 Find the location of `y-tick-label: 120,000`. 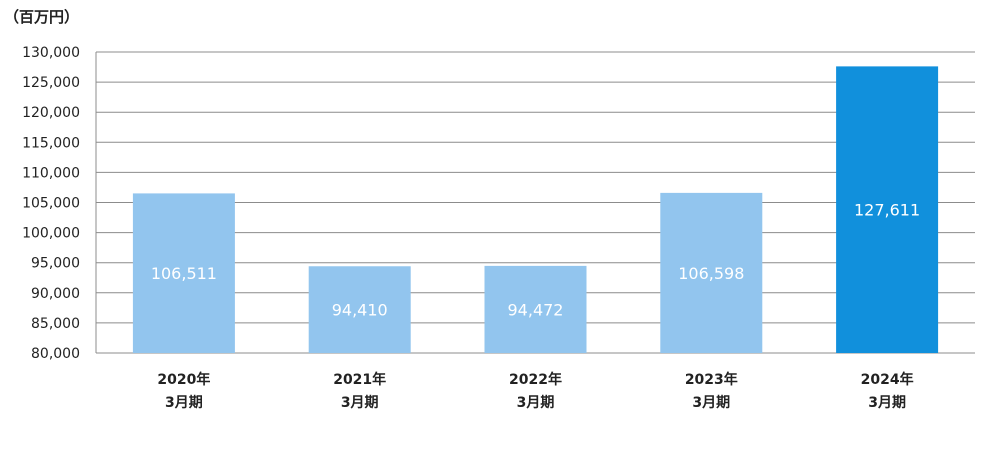

y-tick-label: 120,000 is located at coordinates (51, 113).